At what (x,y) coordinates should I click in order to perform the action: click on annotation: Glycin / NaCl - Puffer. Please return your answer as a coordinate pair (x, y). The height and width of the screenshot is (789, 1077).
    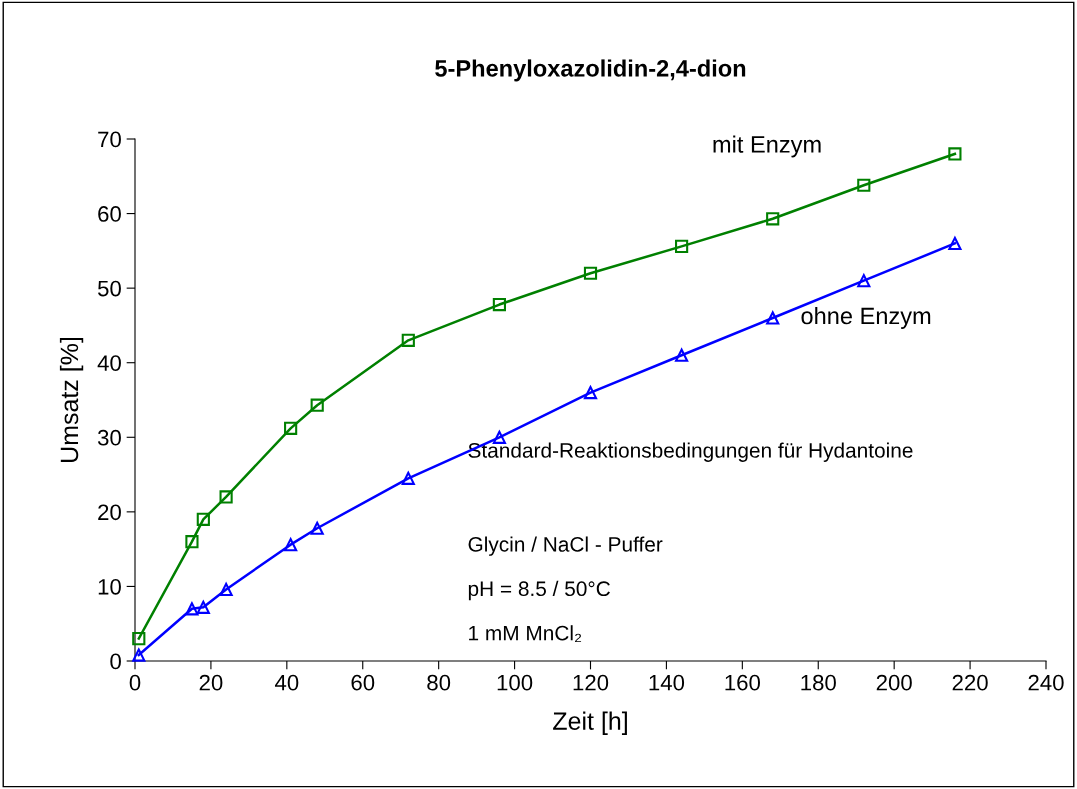
    Looking at the image, I should click on (565, 546).